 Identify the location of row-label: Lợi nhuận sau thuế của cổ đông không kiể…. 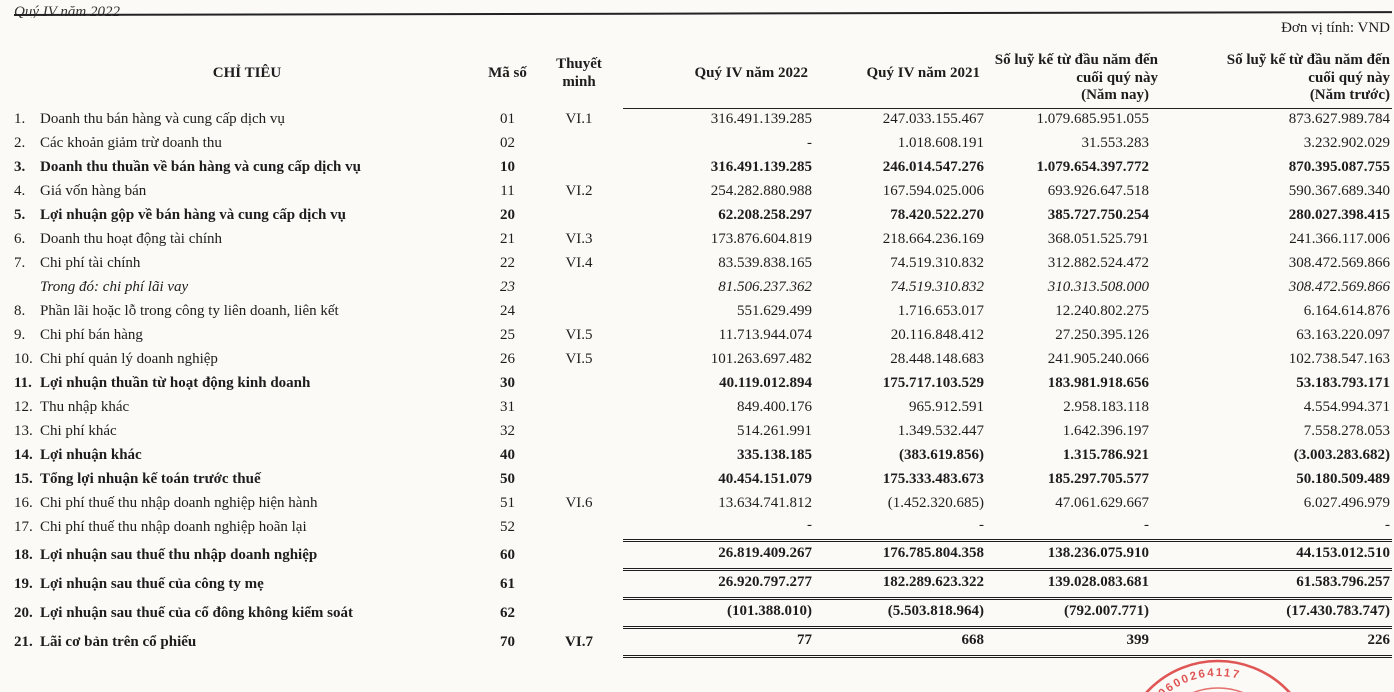
(196, 612).